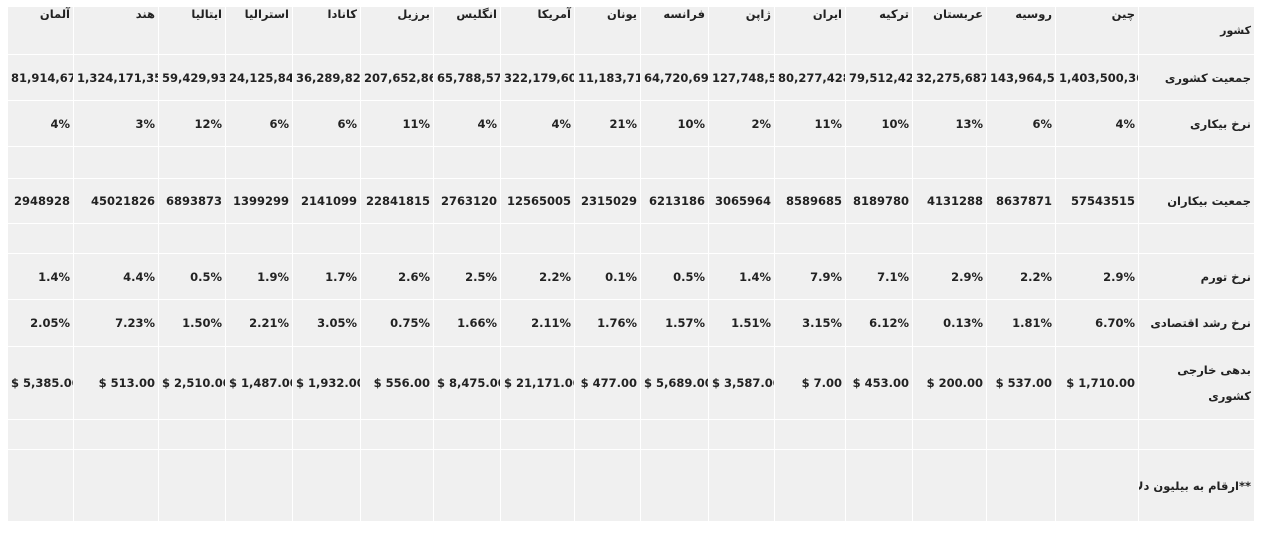  Describe the element at coordinates (674, 383) in the screenshot. I see `table-cell: $ 5,689.00` at that location.